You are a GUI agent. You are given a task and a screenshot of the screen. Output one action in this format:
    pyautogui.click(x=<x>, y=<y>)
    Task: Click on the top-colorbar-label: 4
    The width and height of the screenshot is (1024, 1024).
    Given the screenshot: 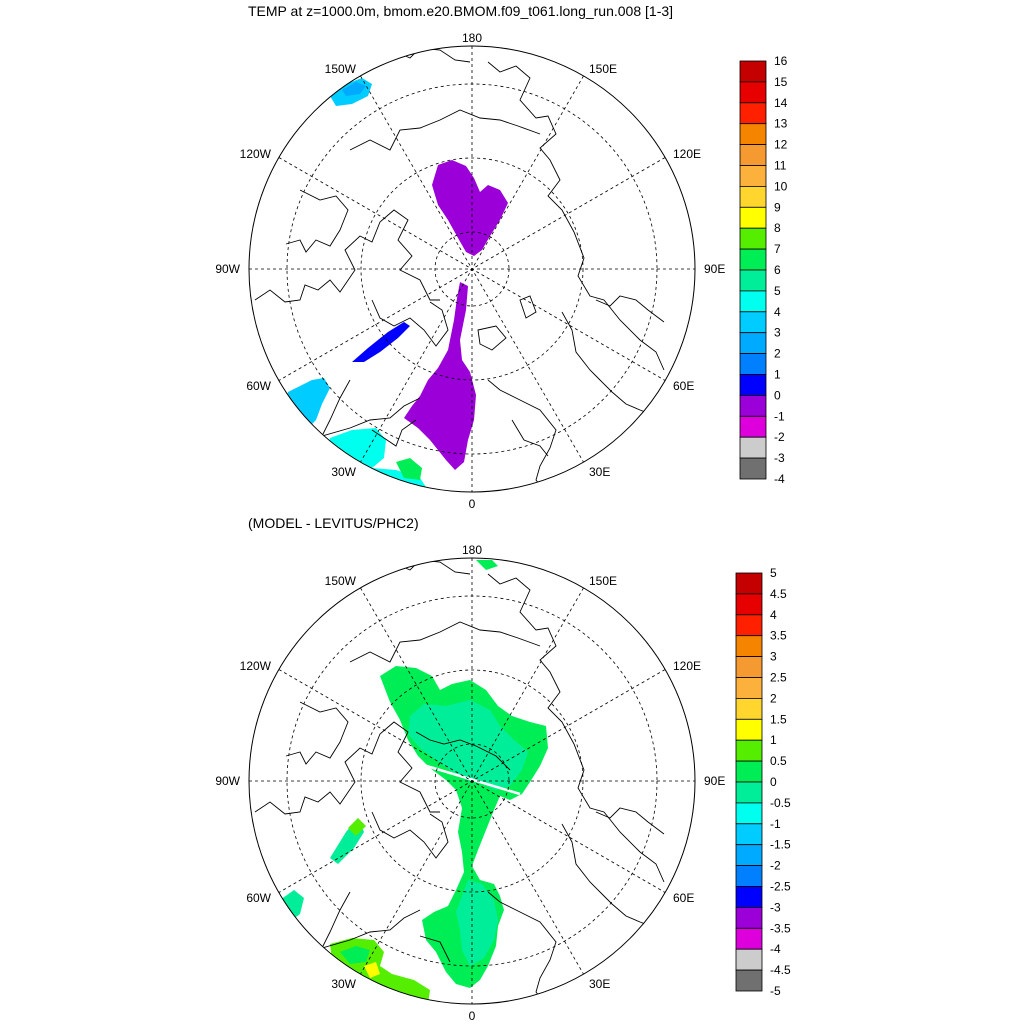 What is the action you would take?
    pyautogui.click(x=777, y=312)
    